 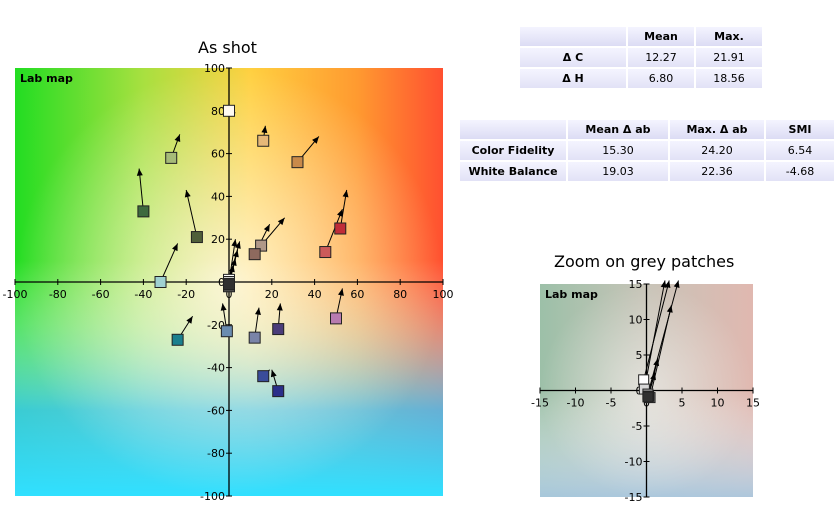 What do you see at coordinates (218, 196) in the screenshot?
I see `y-tick-label: 40` at bounding box center [218, 196].